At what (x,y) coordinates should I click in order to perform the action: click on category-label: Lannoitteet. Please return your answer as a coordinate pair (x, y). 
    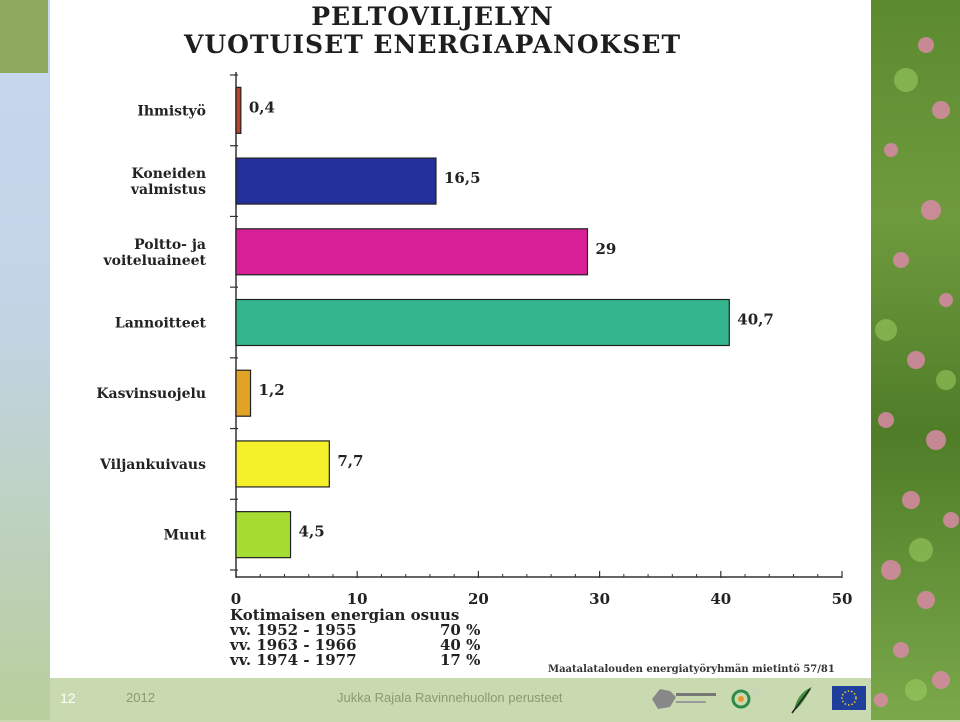
    Looking at the image, I should click on (161, 324).